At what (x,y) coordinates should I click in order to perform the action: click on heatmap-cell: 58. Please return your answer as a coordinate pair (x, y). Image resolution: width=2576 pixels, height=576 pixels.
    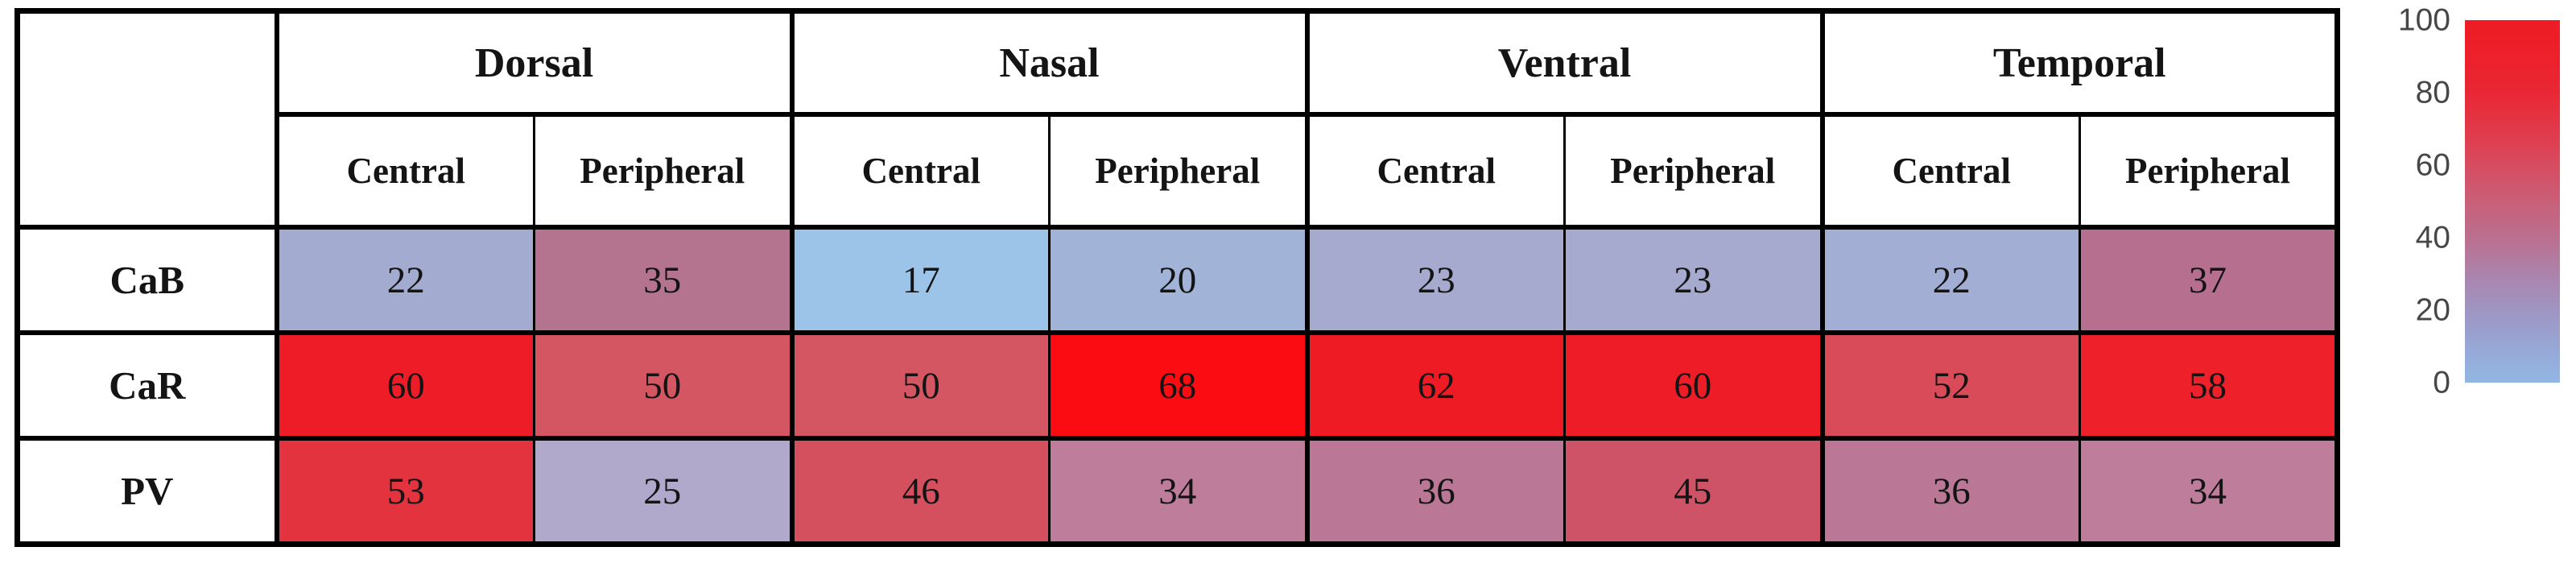
    Looking at the image, I should click on (2209, 385).